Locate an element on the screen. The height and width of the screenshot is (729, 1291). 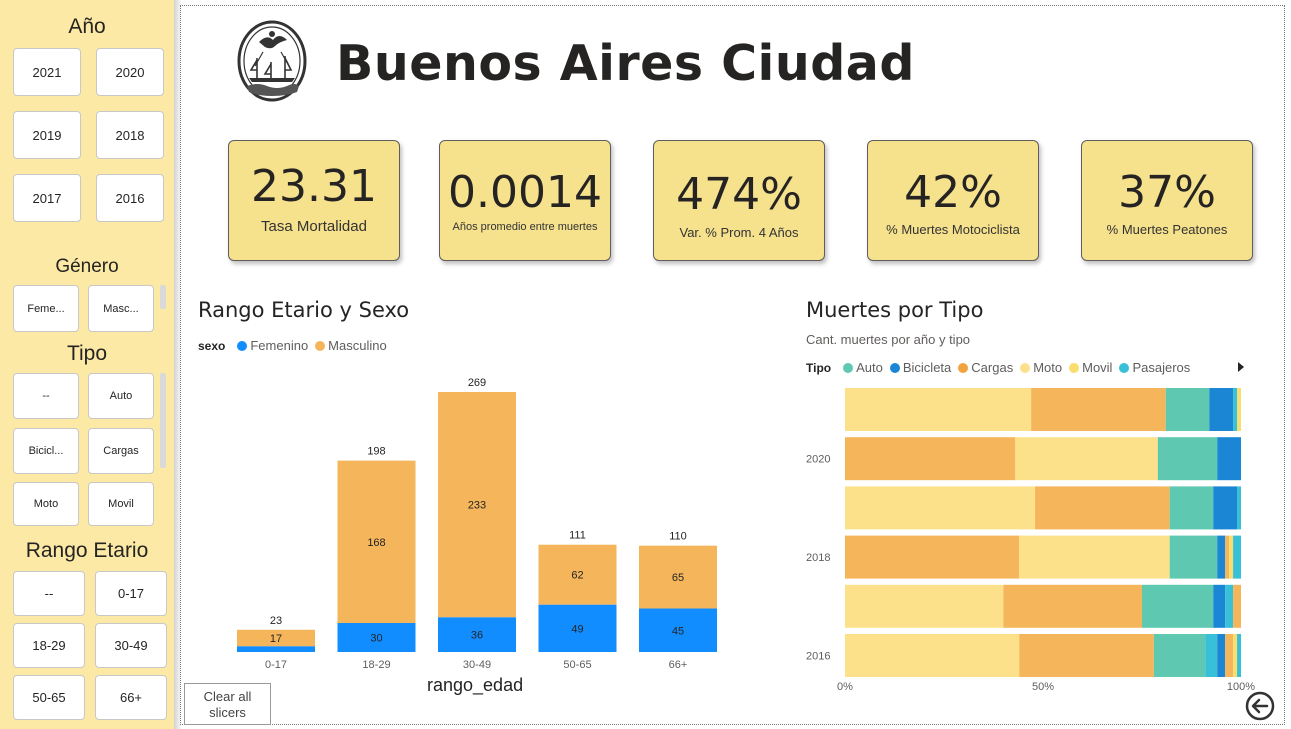
legend-label-pasajeros: Pasajeros is located at coordinates (1161, 367).